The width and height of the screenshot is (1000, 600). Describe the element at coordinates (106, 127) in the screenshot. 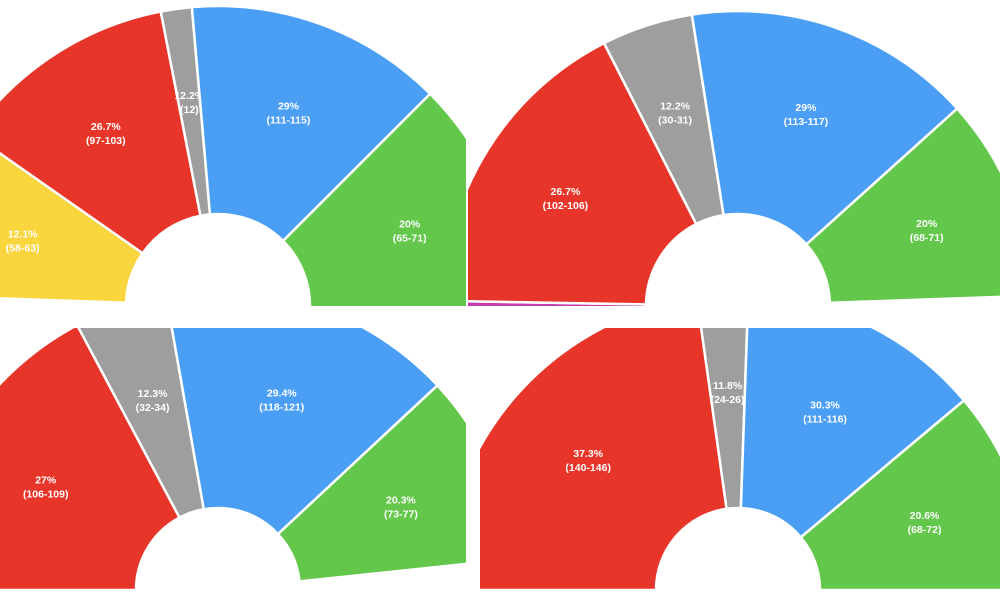

I see `chart-0-slice-1-percent-label: 26.7%` at that location.